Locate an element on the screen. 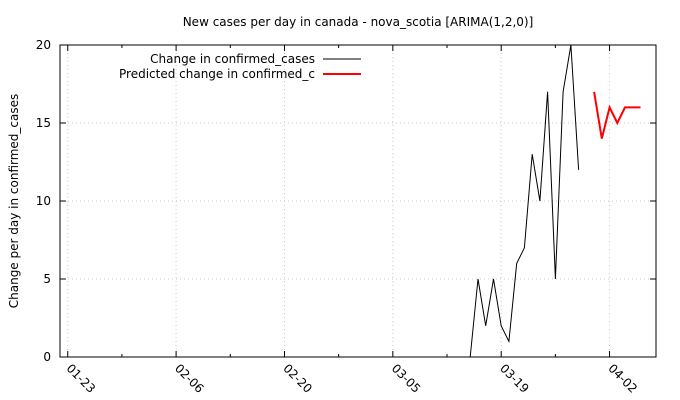  x-tick-label: 02-20 is located at coordinates (297, 378).